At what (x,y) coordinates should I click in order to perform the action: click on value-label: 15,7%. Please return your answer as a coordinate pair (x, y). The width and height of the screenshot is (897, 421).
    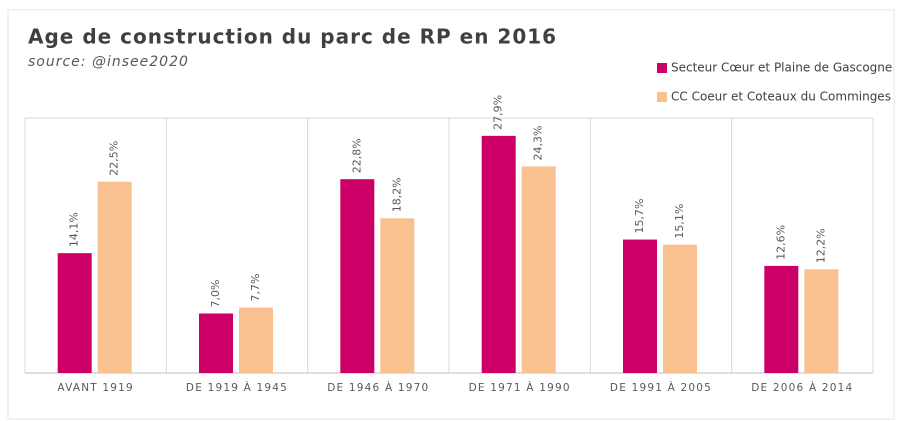
    Looking at the image, I should click on (639, 216).